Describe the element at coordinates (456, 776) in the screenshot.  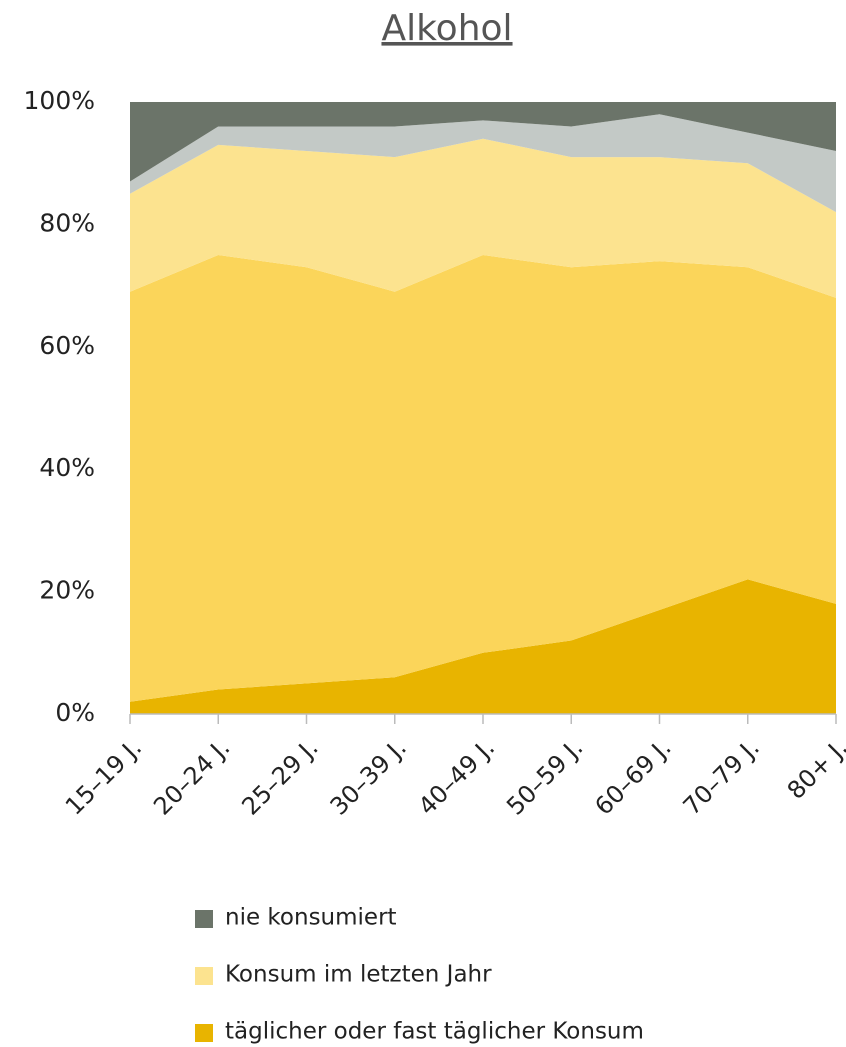
I see `x-tick-label: 40–49 J.` at that location.